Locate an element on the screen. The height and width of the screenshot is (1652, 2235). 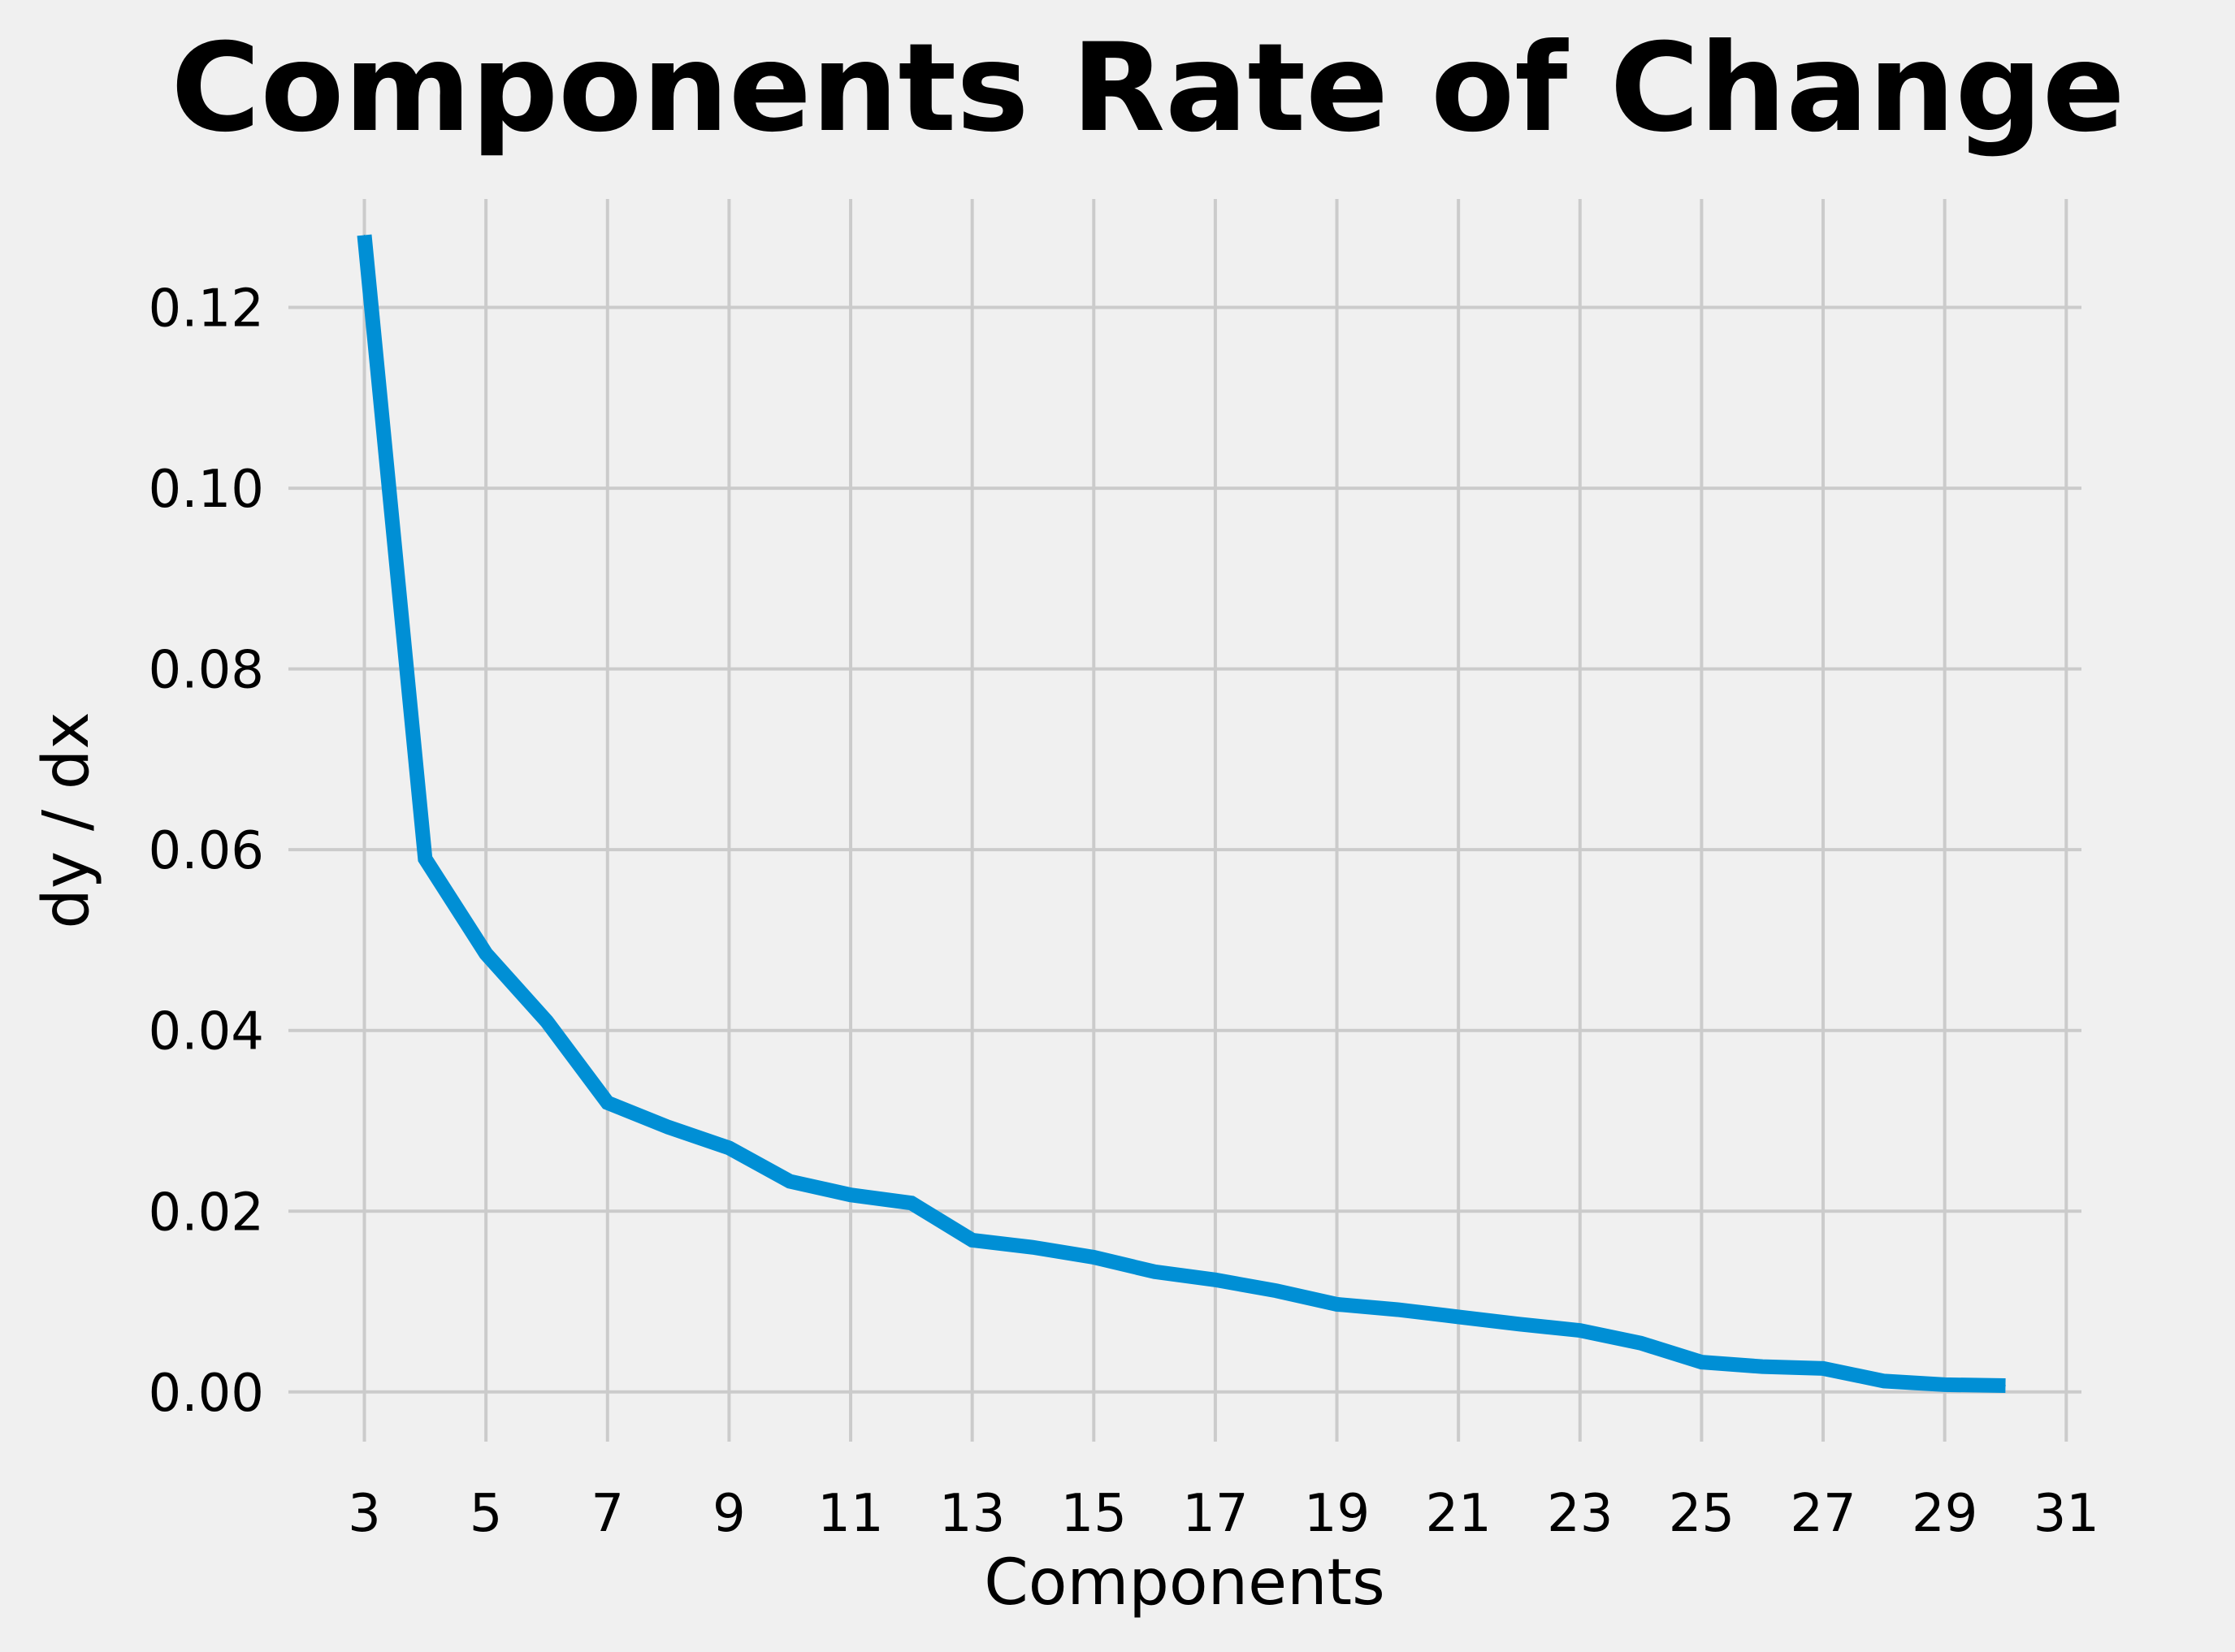
x-tick-labels: 3 5 7 9 11 13 15 17 19 21 23 25 27 29 31 is located at coordinates (1223, 1514).